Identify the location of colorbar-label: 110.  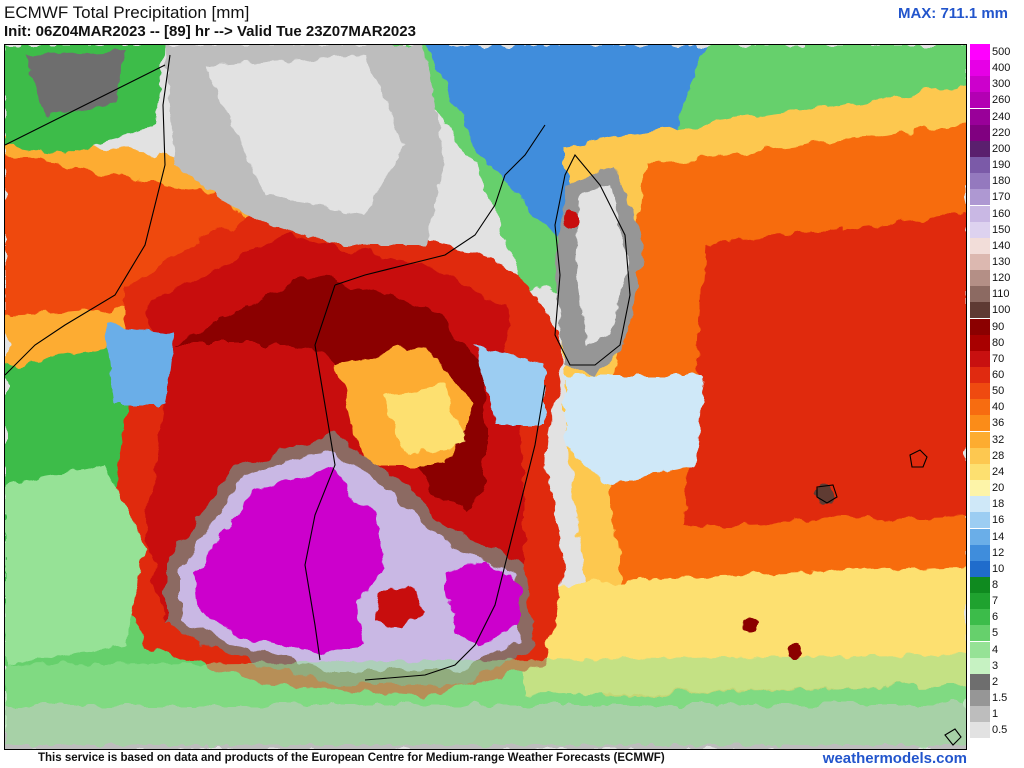
(1001, 294).